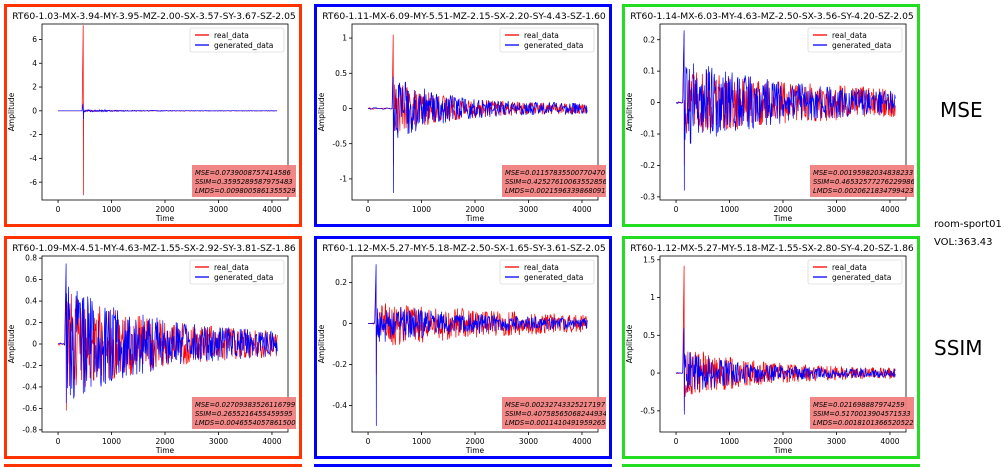  What do you see at coordinates (34, 63) in the screenshot?
I see `y-tick-label: 4` at bounding box center [34, 63].